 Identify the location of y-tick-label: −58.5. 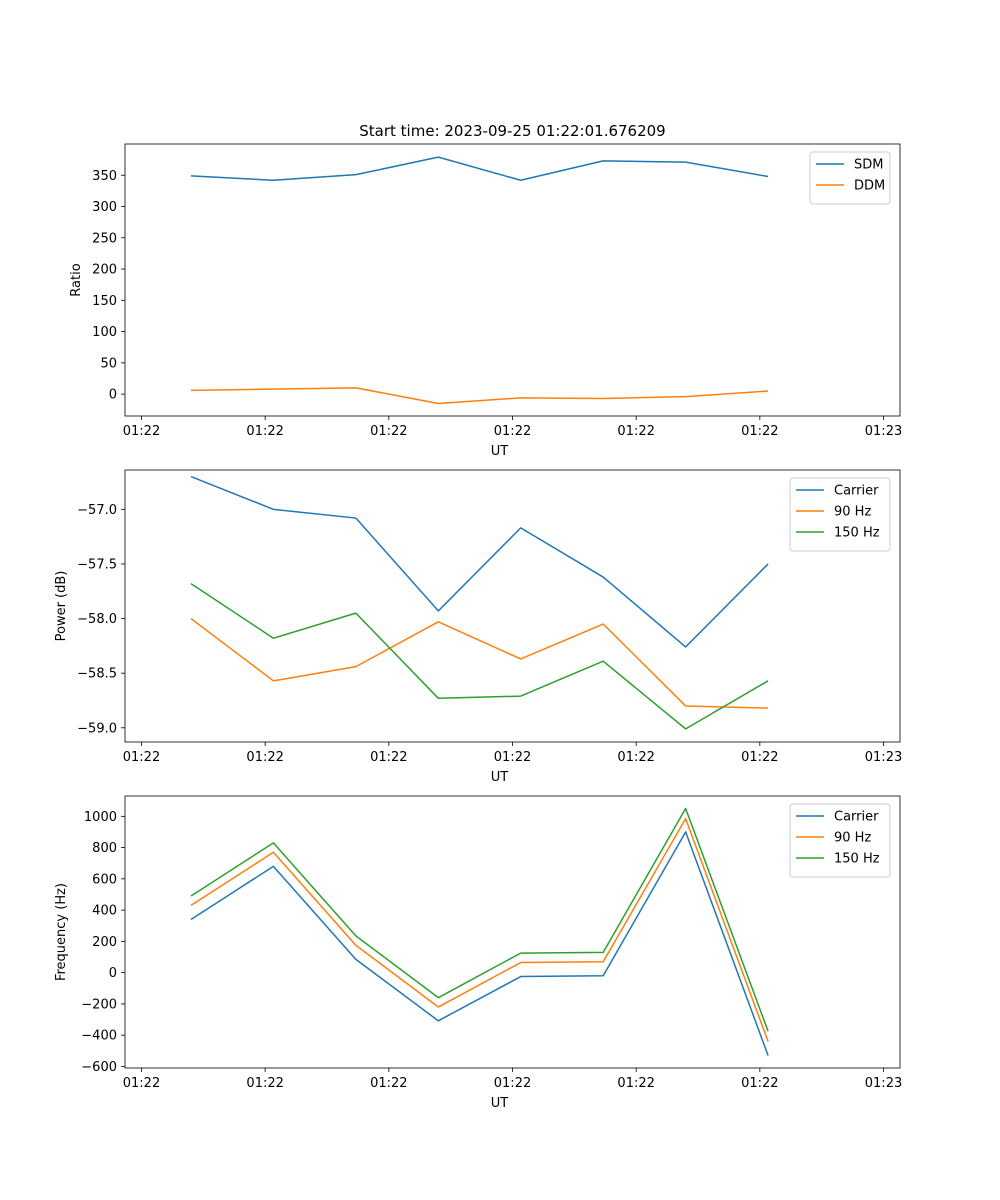
(97, 674).